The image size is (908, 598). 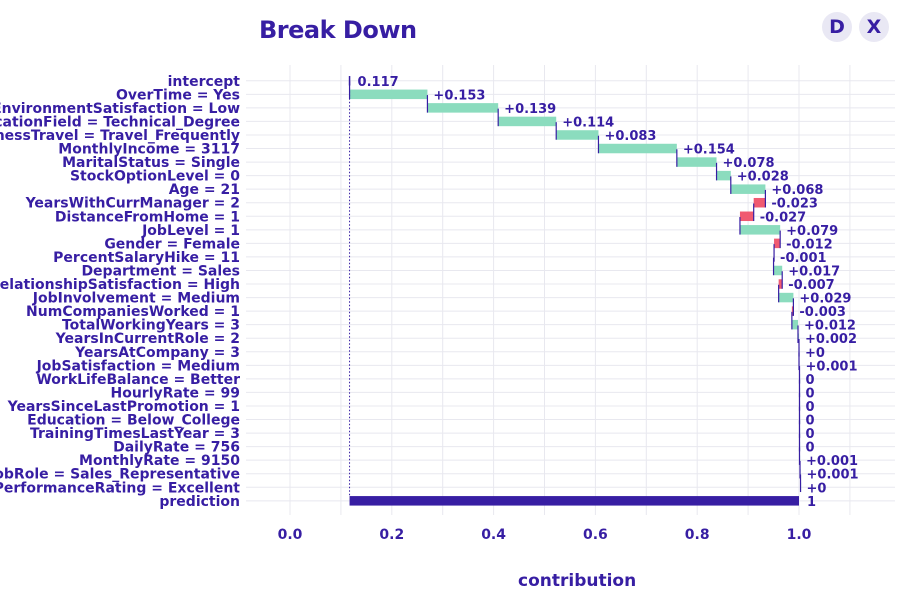 What do you see at coordinates (147, 217) in the screenshot?
I see `category-label: DistanceFromHome = 1` at bounding box center [147, 217].